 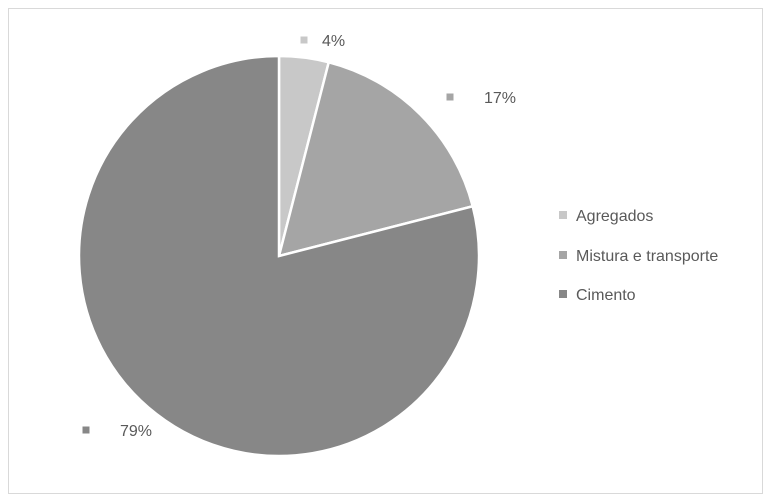 What do you see at coordinates (333, 41) in the screenshot?
I see `data-label: 4%` at bounding box center [333, 41].